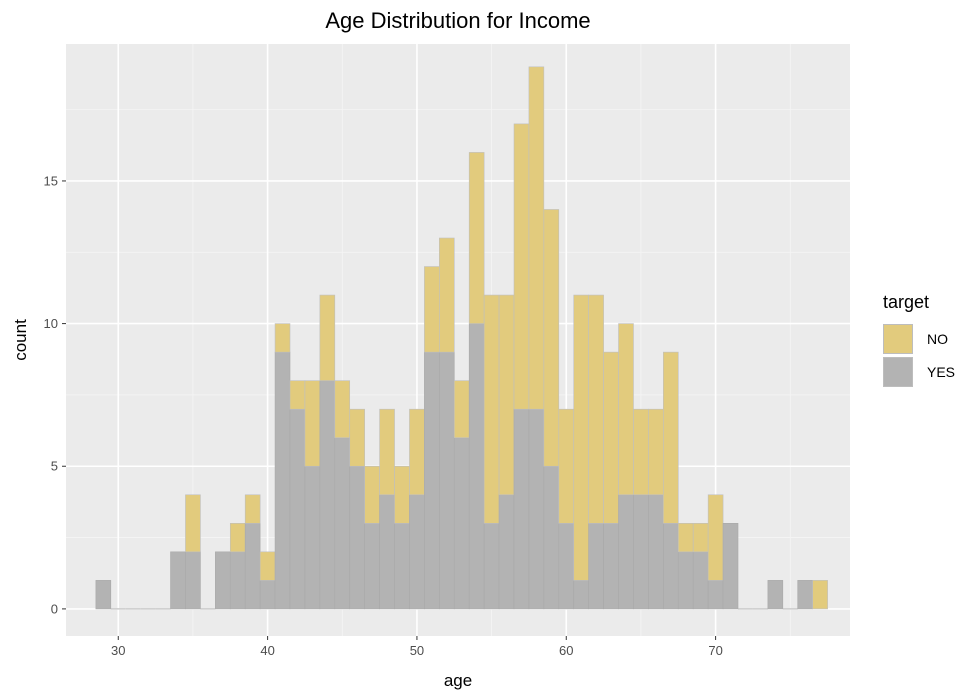 The width and height of the screenshot is (980, 700). I want to click on chart-title: Age Distribution for Income, so click(458, 20).